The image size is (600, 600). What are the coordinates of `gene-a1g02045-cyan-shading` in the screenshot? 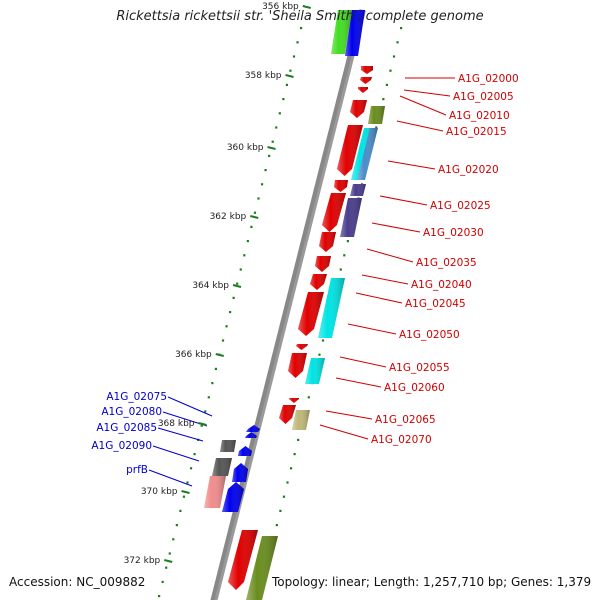 It's located at (331, 308).